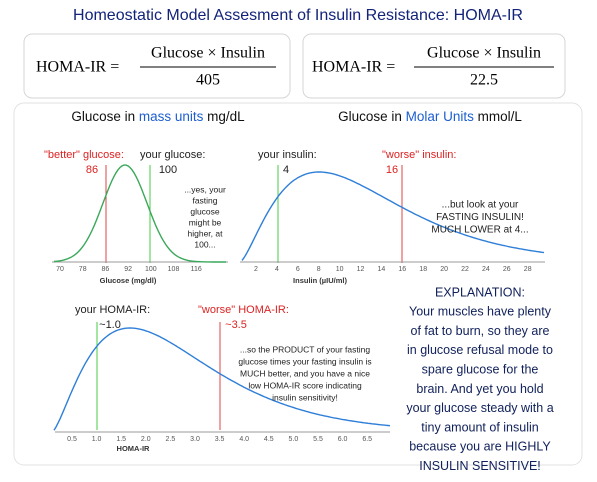 Image resolution: width=597 pixels, height=482 pixels. What do you see at coordinates (480, 369) in the screenshot?
I see `explanation-line: spare glucose for the` at bounding box center [480, 369].